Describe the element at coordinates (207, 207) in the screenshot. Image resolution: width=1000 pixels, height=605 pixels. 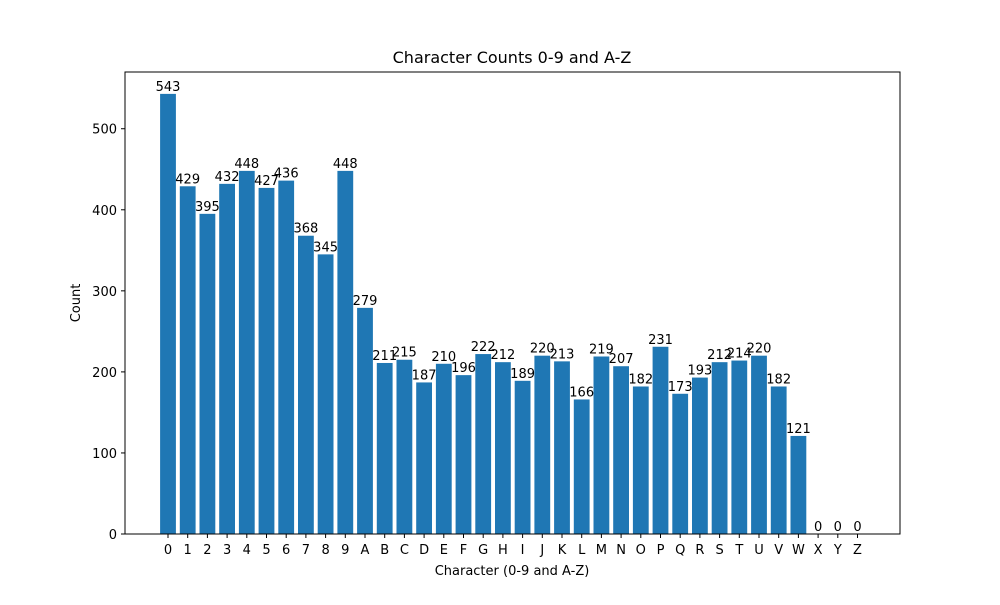
I see `value-label-2: 395` at that location.